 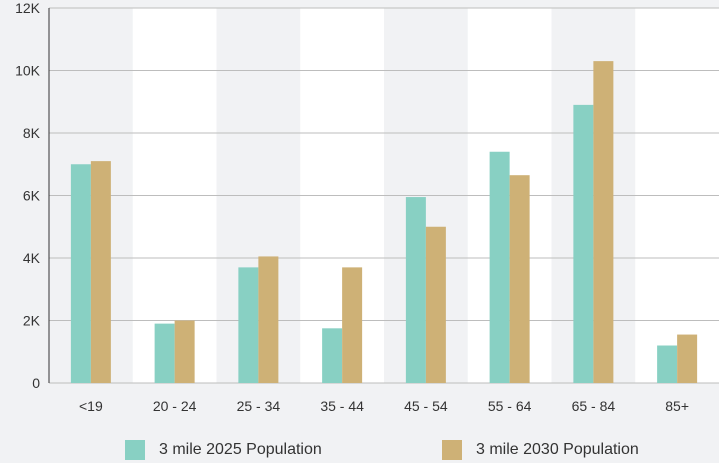 I want to click on y-tick-label: 4K, so click(x=32, y=258).